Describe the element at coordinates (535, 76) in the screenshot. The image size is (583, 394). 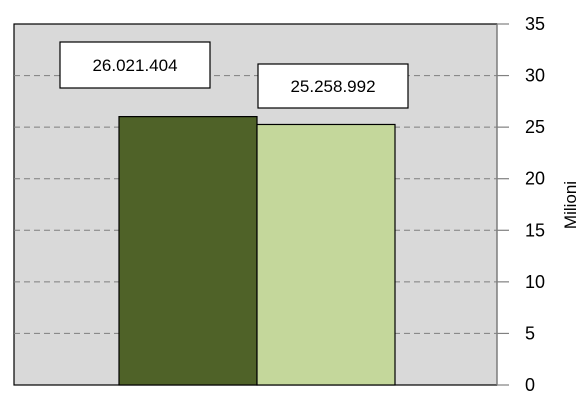
I see `y-tick-label: 30` at that location.